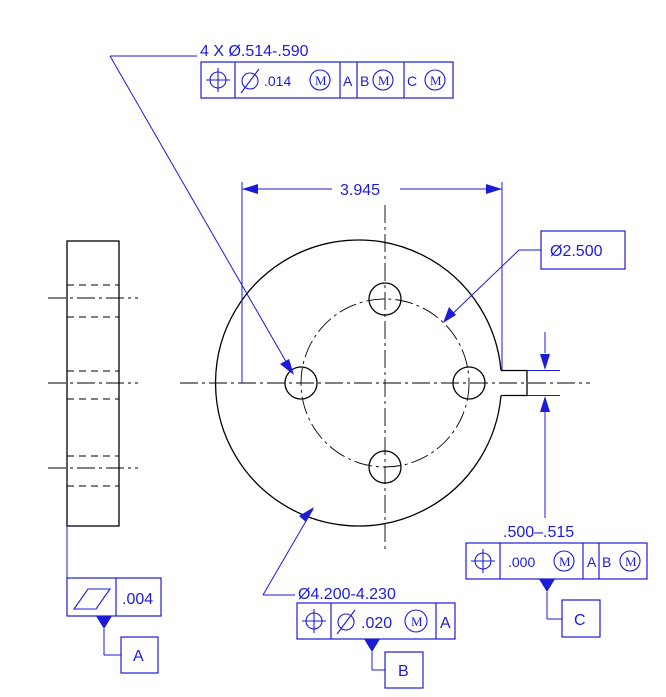 This screenshot has width=666, height=697. I want to click on slot, so click(514, 383).